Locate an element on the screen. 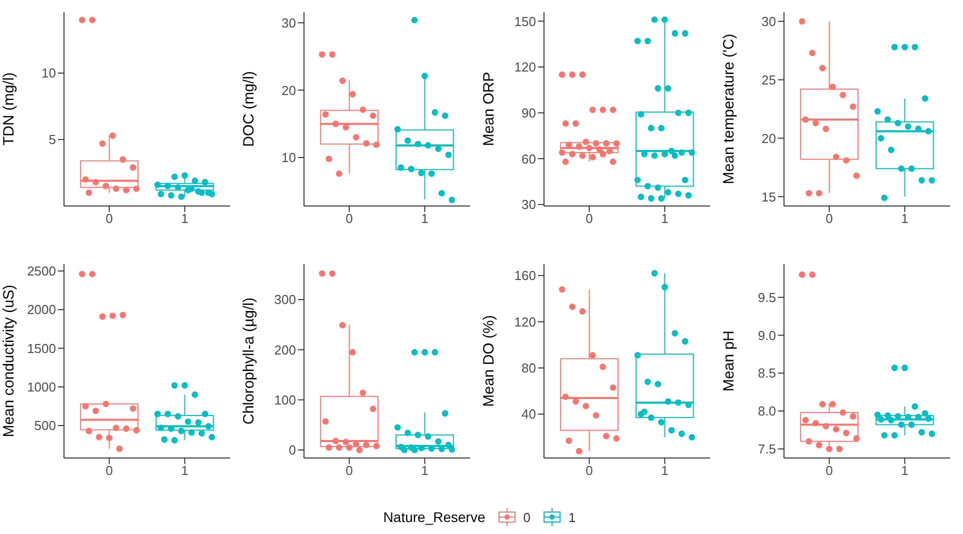  y-tick-label: 300 is located at coordinates (285, 300).